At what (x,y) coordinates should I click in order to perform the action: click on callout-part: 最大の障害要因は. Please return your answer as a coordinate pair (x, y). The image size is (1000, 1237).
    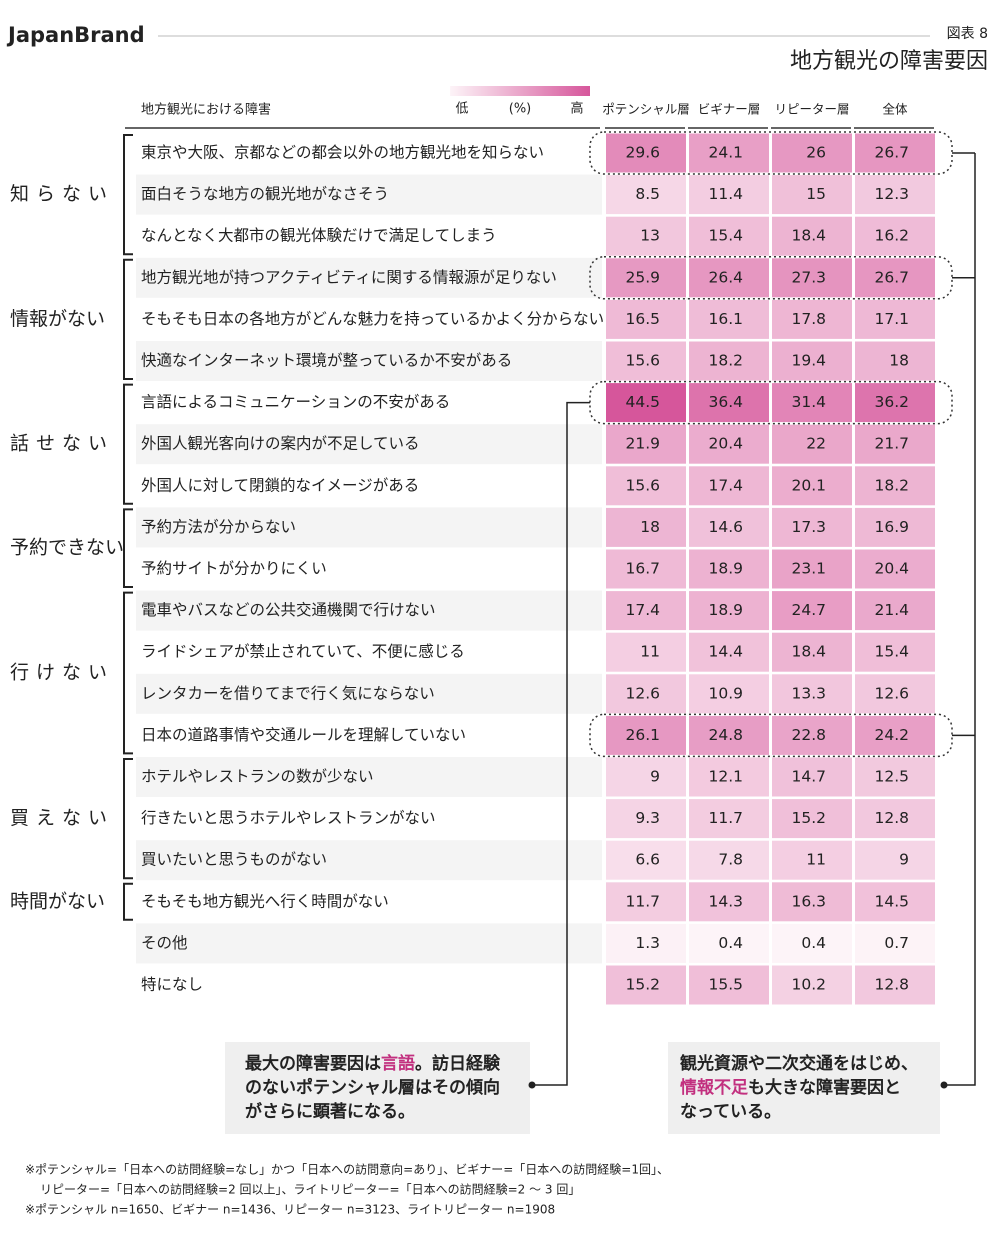
    Looking at the image, I should click on (313, 1063).